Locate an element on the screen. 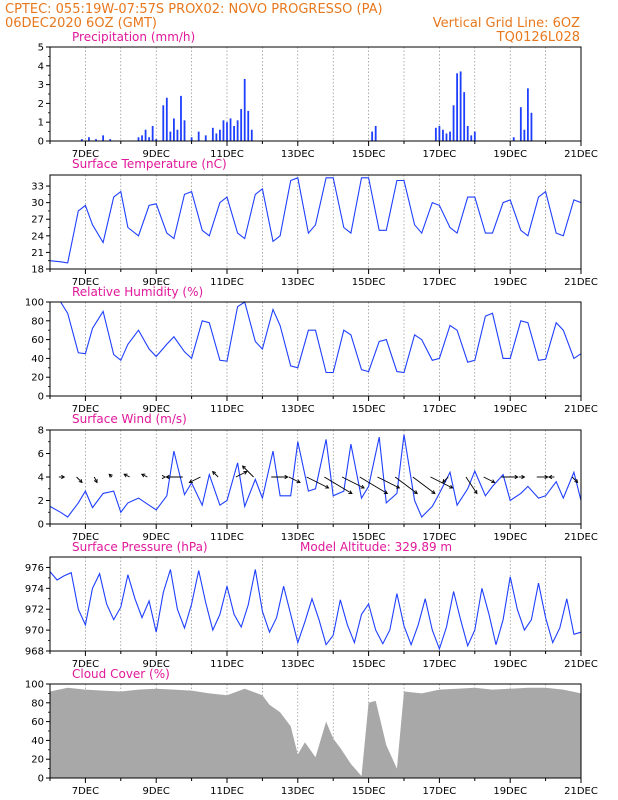  panel-frame is located at coordinates (315, 94).